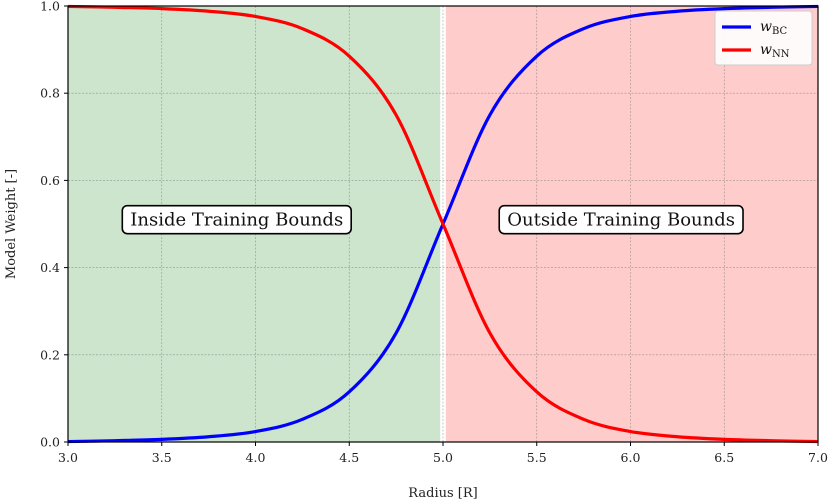 The width and height of the screenshot is (831, 500). Describe the element at coordinates (50, 93) in the screenshot. I see `y-tick-label-4: 0.8` at that location.